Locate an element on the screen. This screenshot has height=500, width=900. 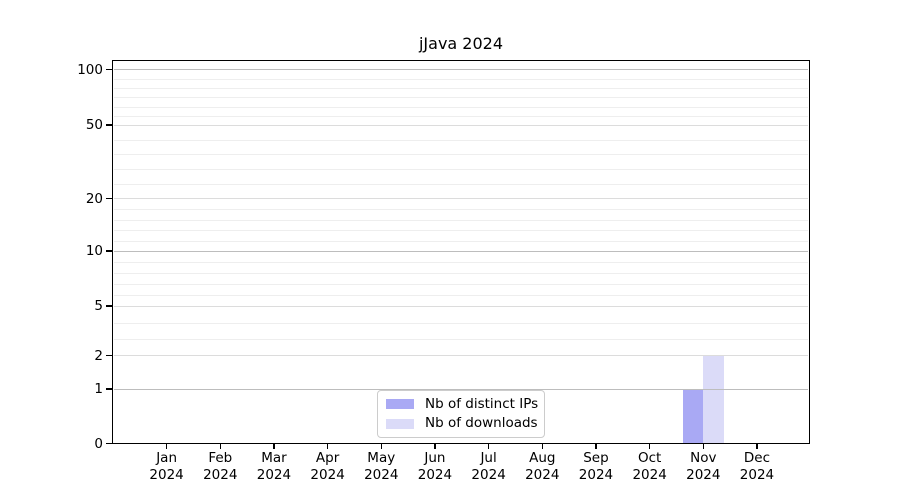
x-tick-label: Feb 2024 is located at coordinates (220, 466).